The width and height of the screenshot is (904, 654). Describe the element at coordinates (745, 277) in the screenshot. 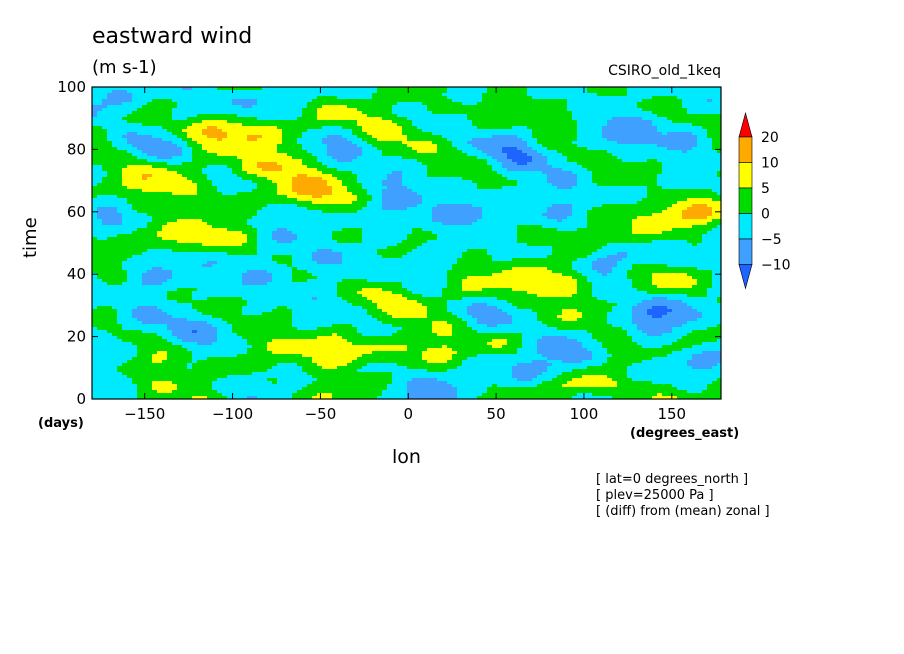

I see `colorbar-extend-low` at that location.